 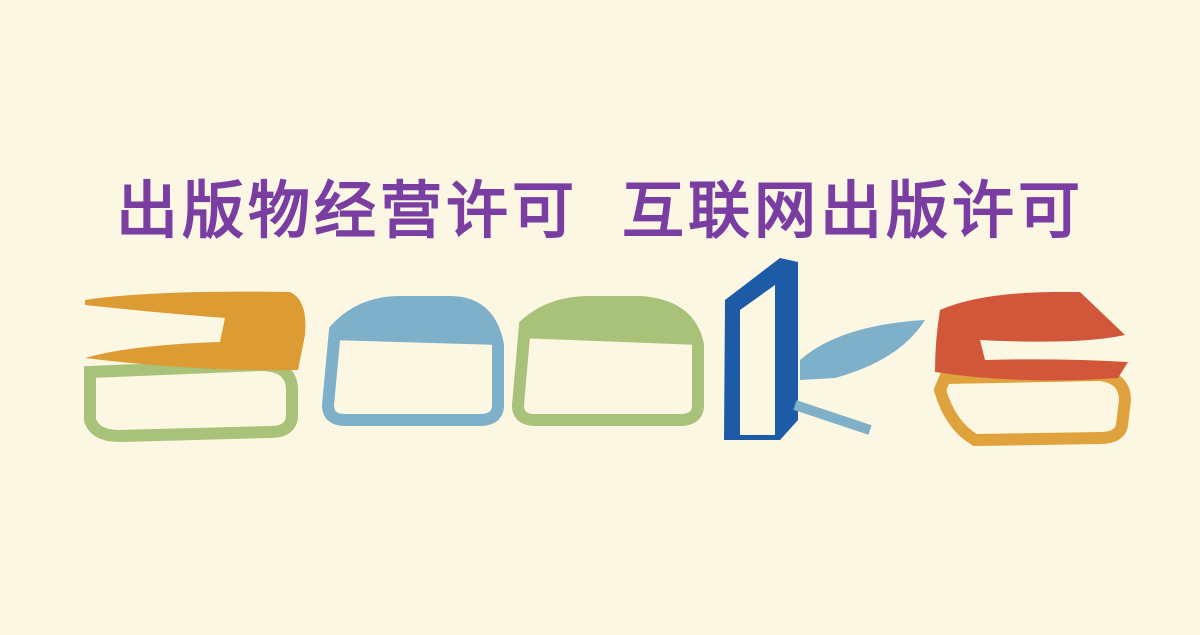 I want to click on book-s-upper, so click(x=1031, y=336).